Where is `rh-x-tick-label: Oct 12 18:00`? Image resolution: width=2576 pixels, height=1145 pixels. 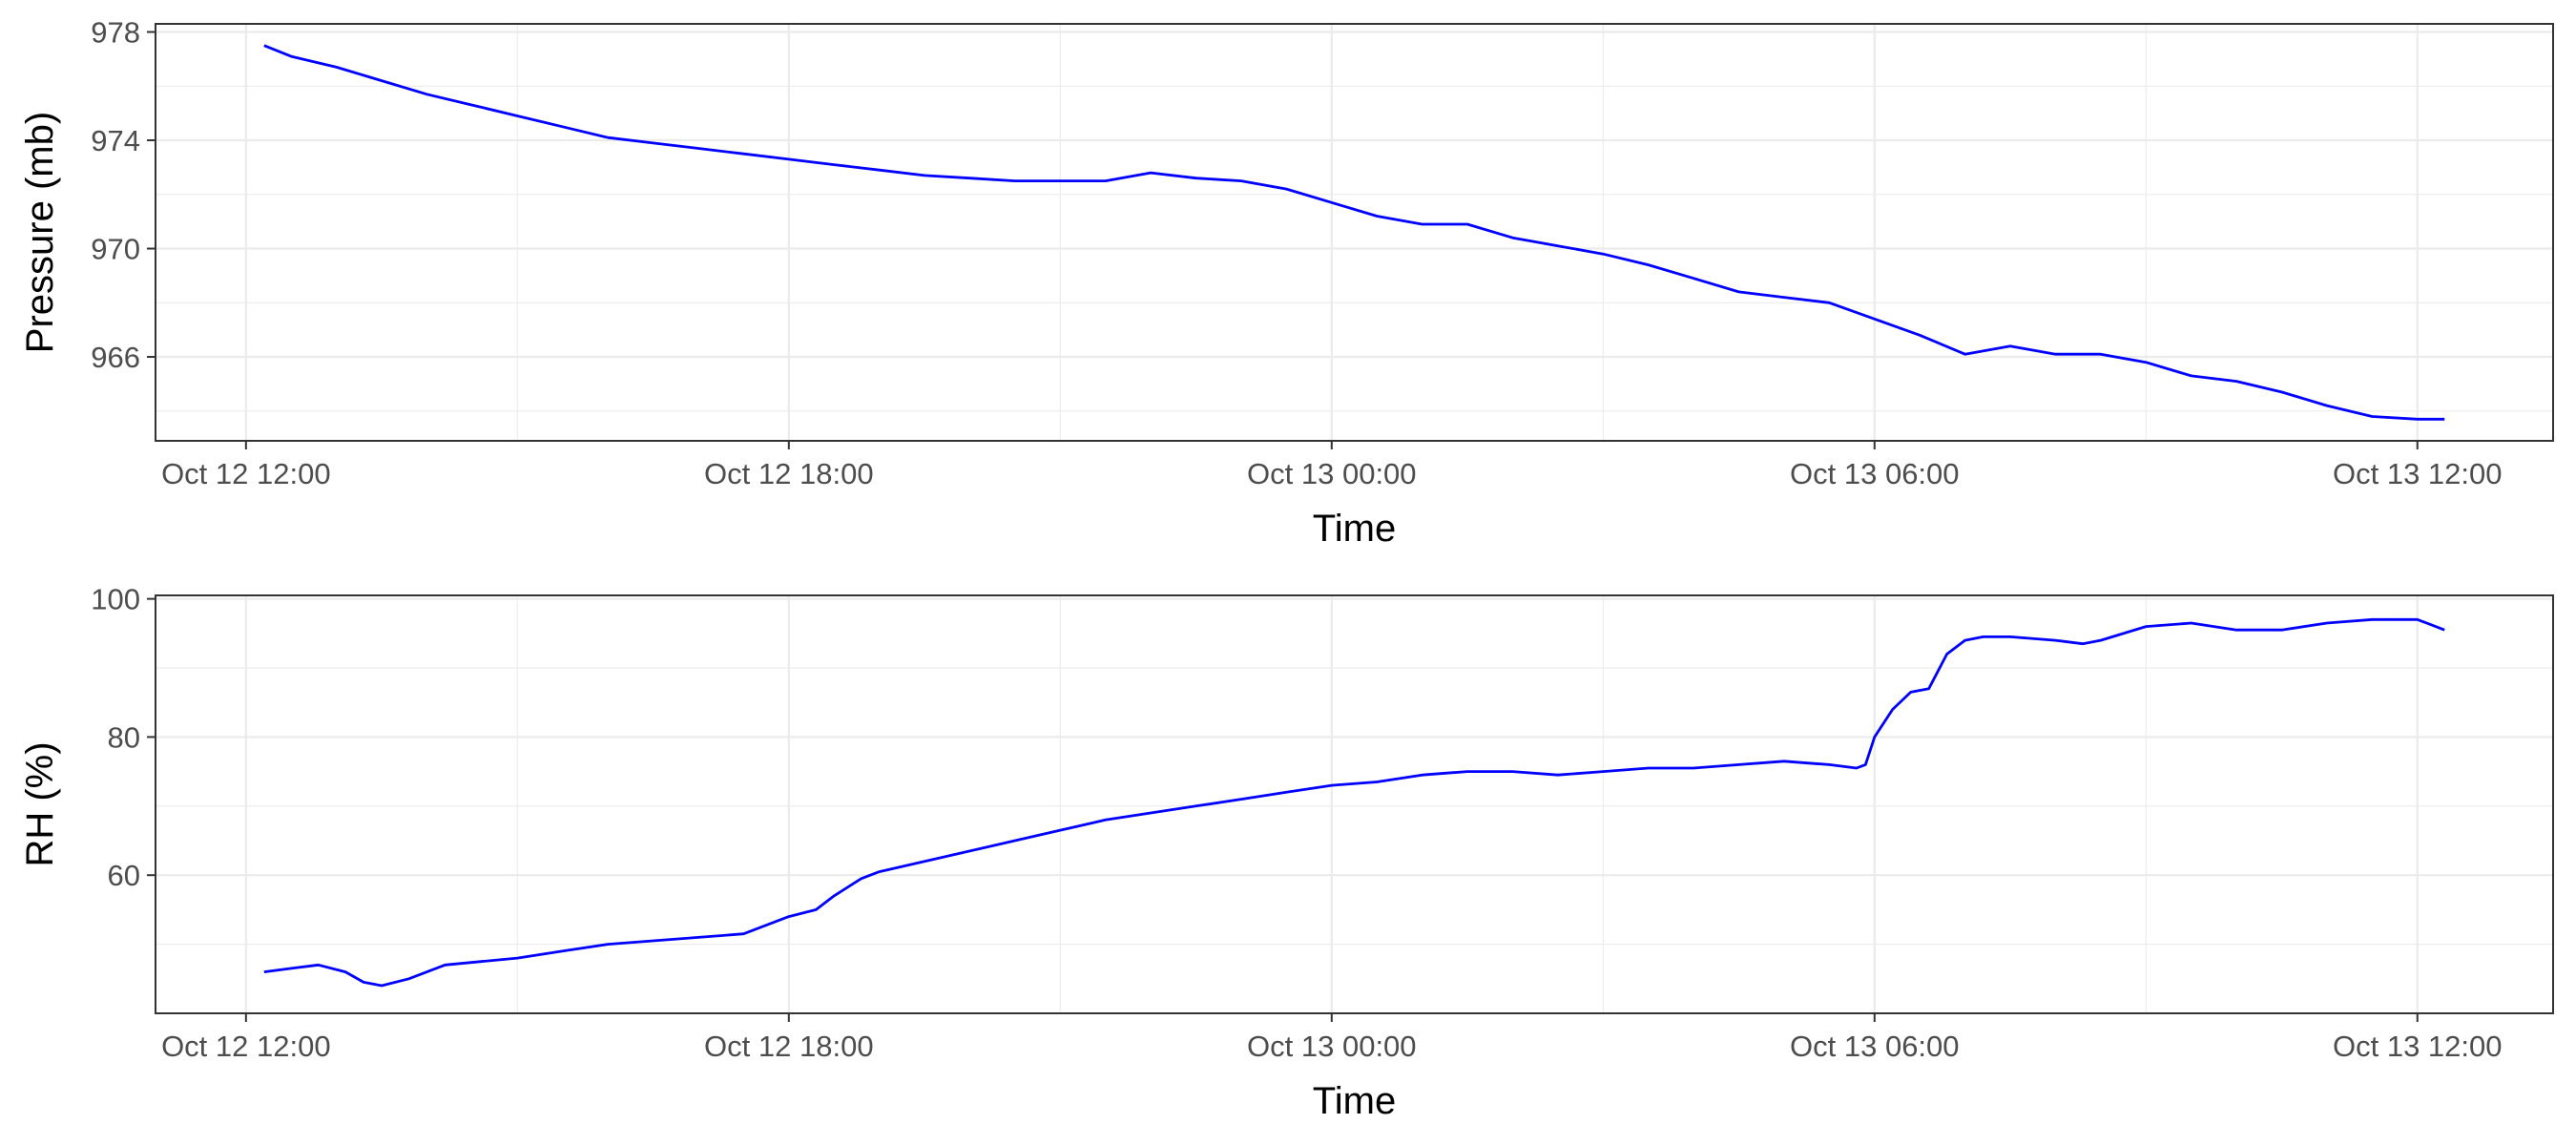
rh-x-tick-label: Oct 12 18:00 is located at coordinates (789, 1047).